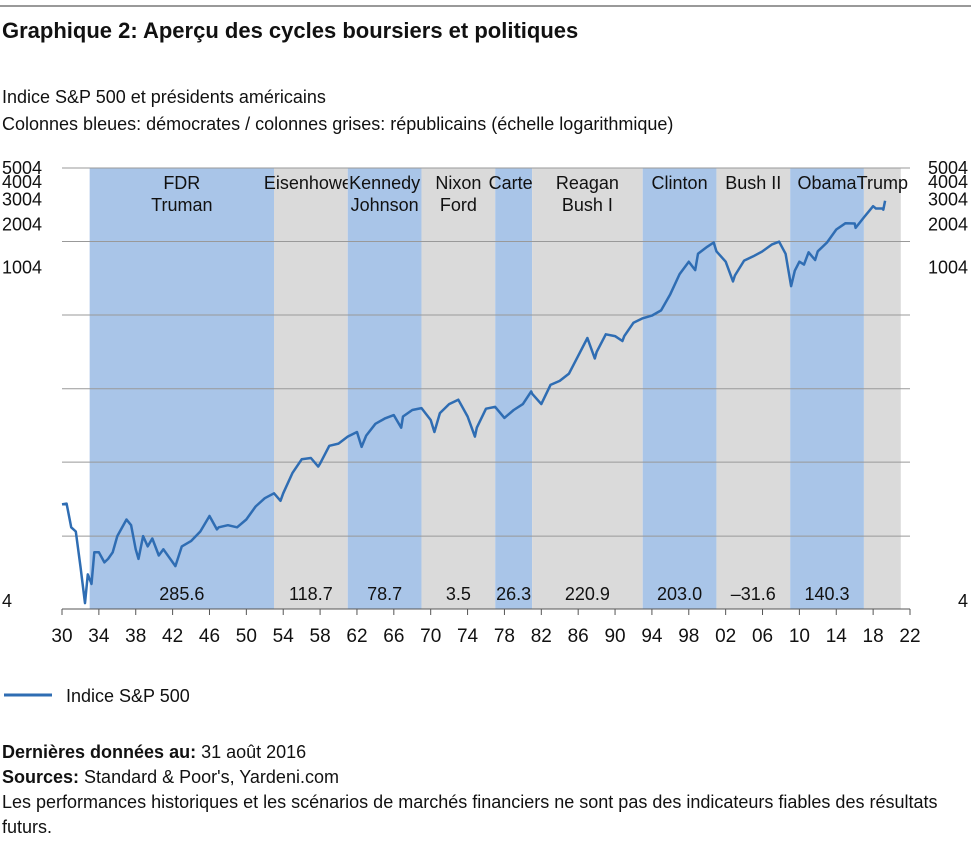 This screenshot has height=845, width=971. I want to click on x-tick-label: 82, so click(541, 636).